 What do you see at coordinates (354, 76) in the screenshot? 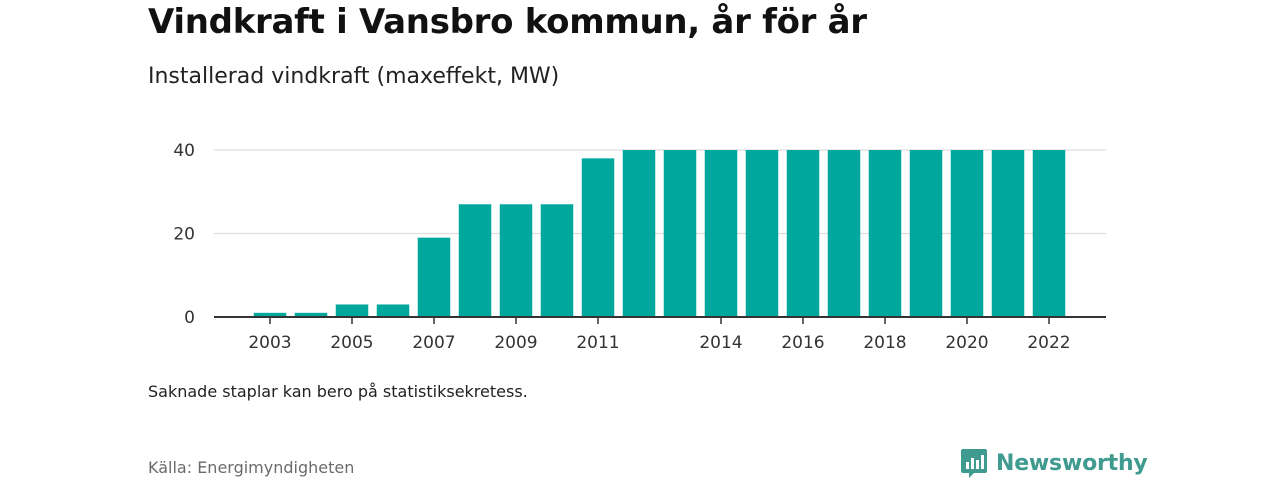
I see `chart-subtitle: Installerad vindkraft (maxeffekt, MW)` at bounding box center [354, 76].